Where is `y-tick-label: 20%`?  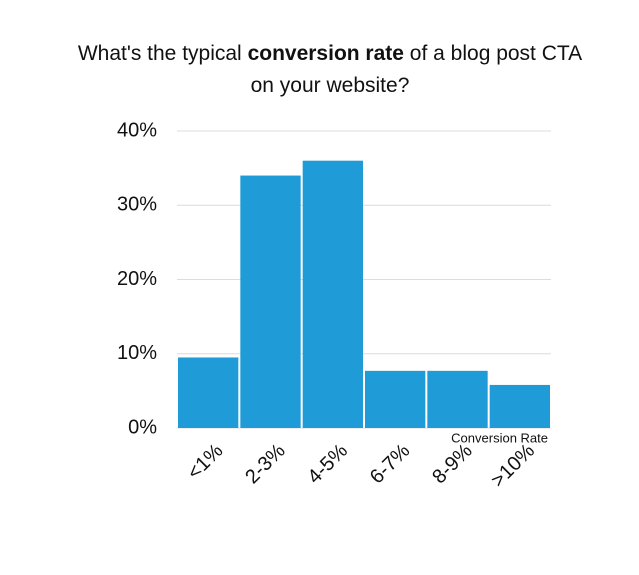
y-tick-label: 20% is located at coordinates (137, 279).